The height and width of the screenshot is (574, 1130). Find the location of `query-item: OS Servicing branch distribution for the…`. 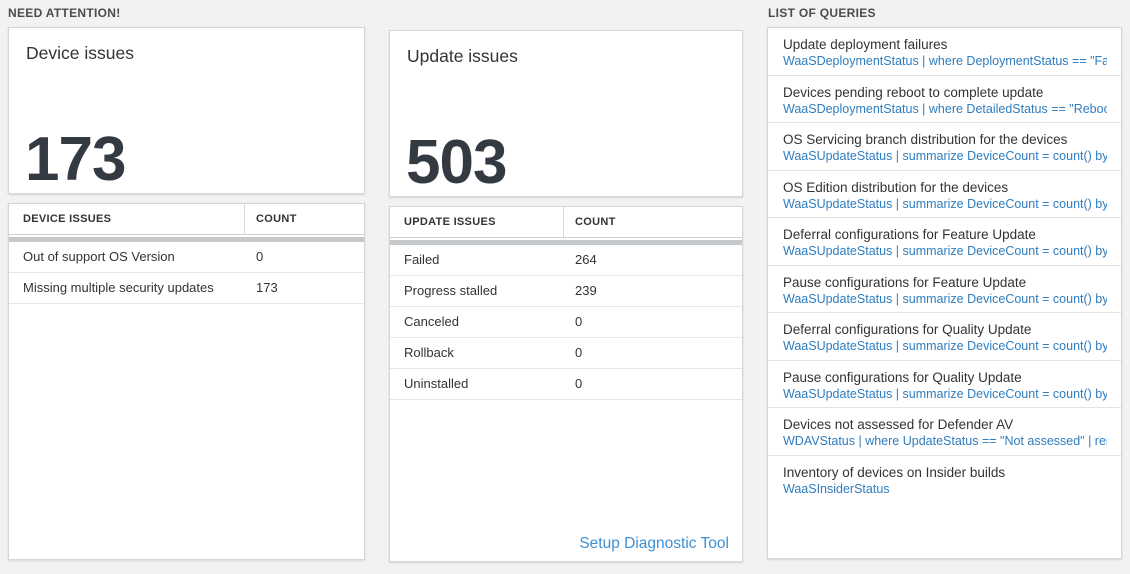

query-item: OS Servicing branch distribution for the… is located at coordinates (944, 147).